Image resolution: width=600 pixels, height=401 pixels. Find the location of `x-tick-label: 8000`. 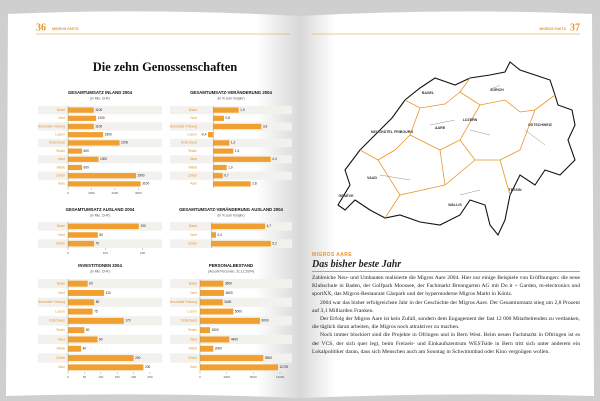

x-tick-label: 8000 is located at coordinates (253, 377).